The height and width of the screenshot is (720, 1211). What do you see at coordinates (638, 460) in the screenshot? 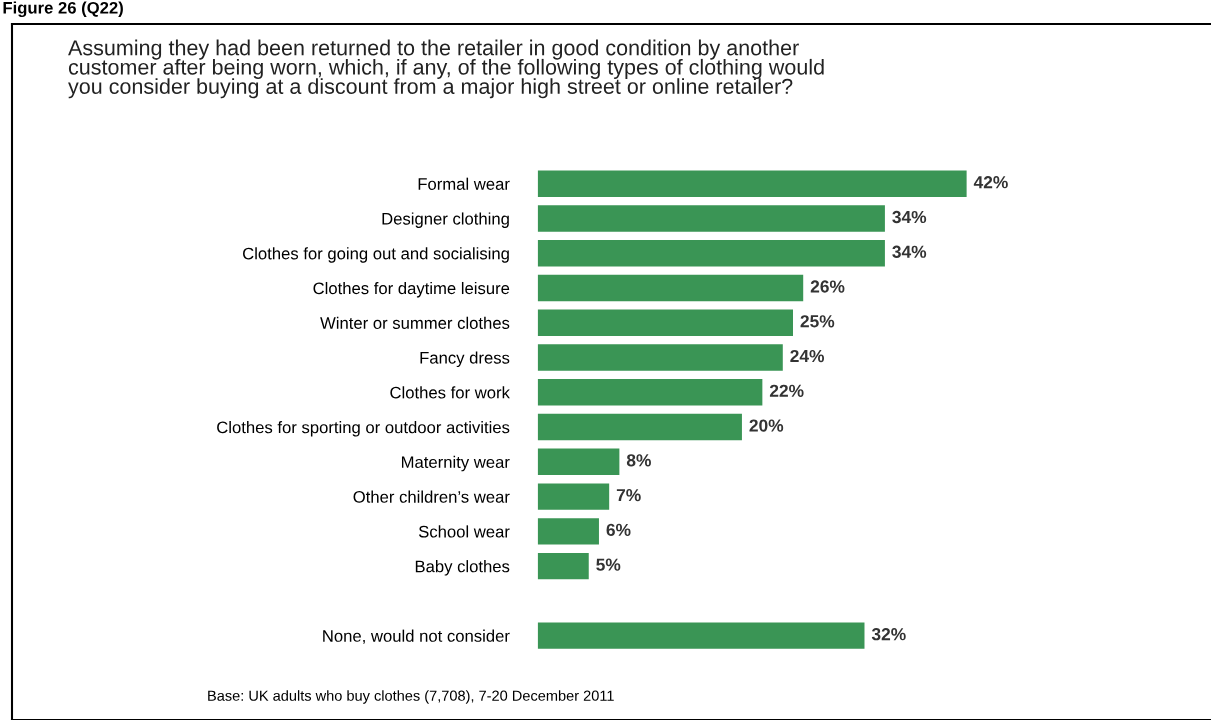
I see `data-label: 8%` at bounding box center [638, 460].